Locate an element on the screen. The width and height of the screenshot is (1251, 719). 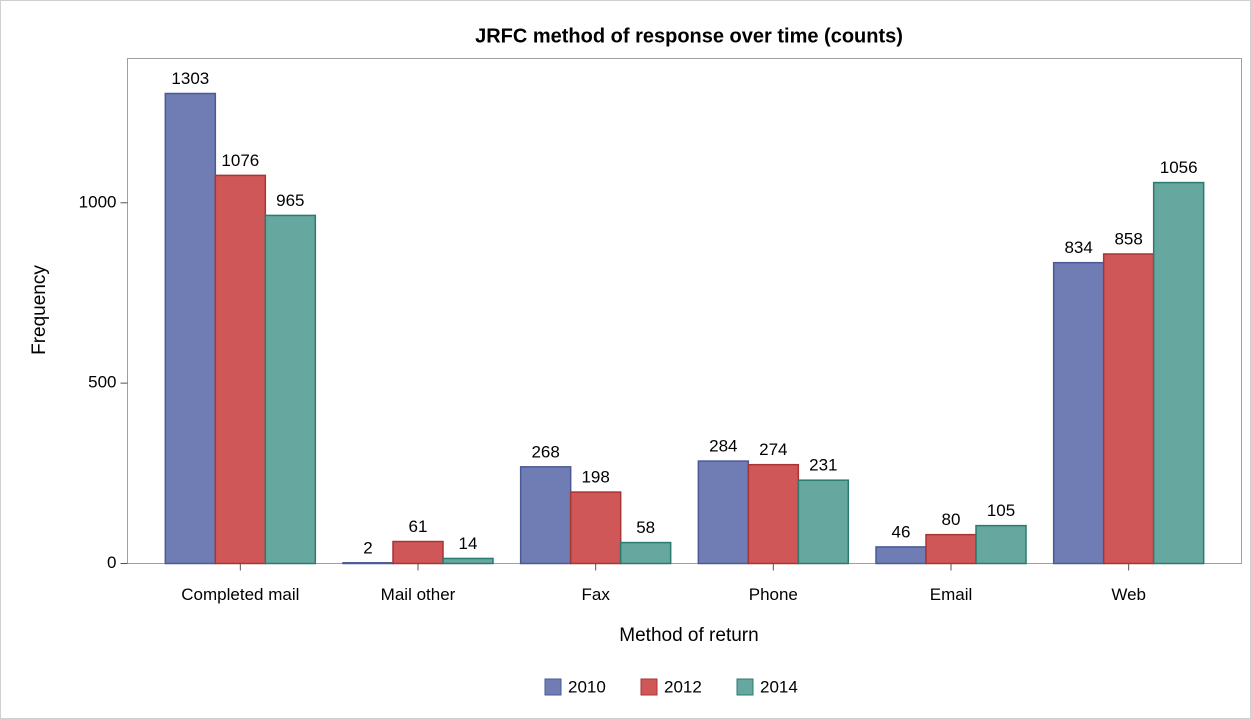
x-tick-label: Phone is located at coordinates (773, 594).